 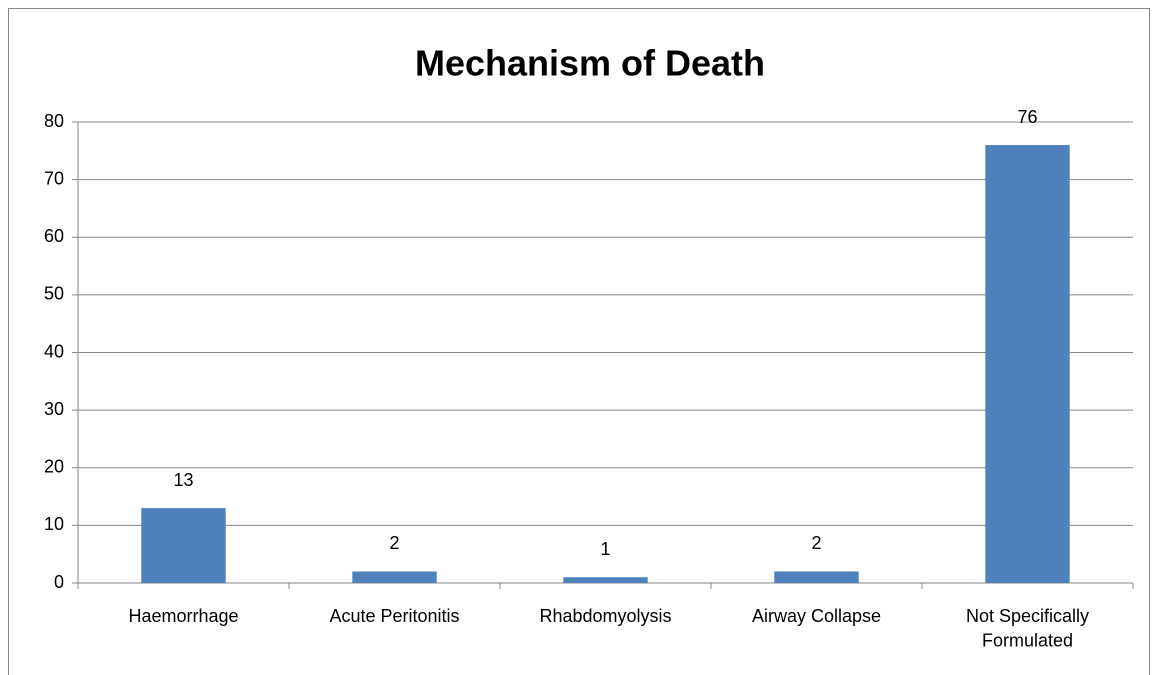 What do you see at coordinates (605, 616) in the screenshot?
I see `x-tick-label: Rhabdomyolysis` at bounding box center [605, 616].